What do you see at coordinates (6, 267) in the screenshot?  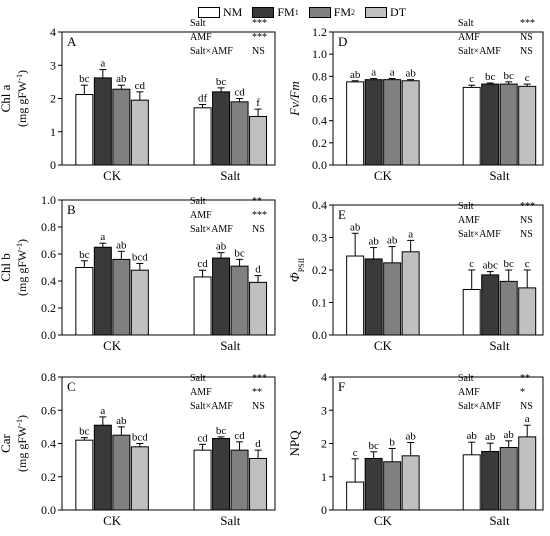 I see `panel-b-ylabel: Chl b` at bounding box center [6, 267].